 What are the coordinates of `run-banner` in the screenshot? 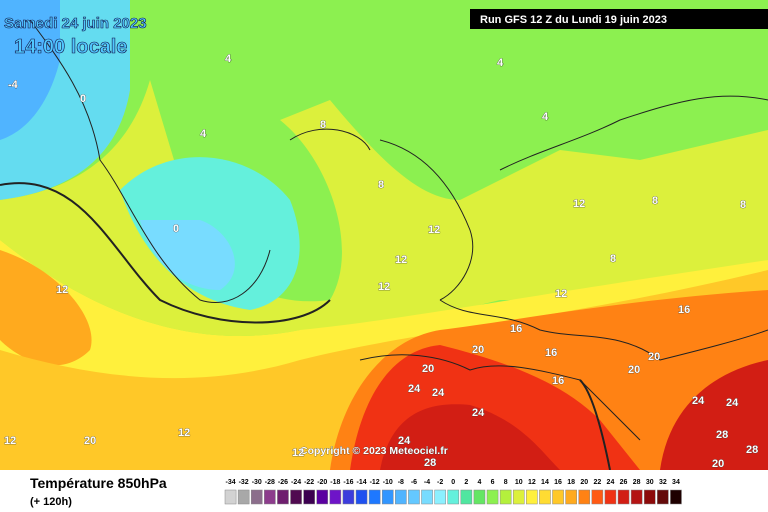 It's located at (619, 19).